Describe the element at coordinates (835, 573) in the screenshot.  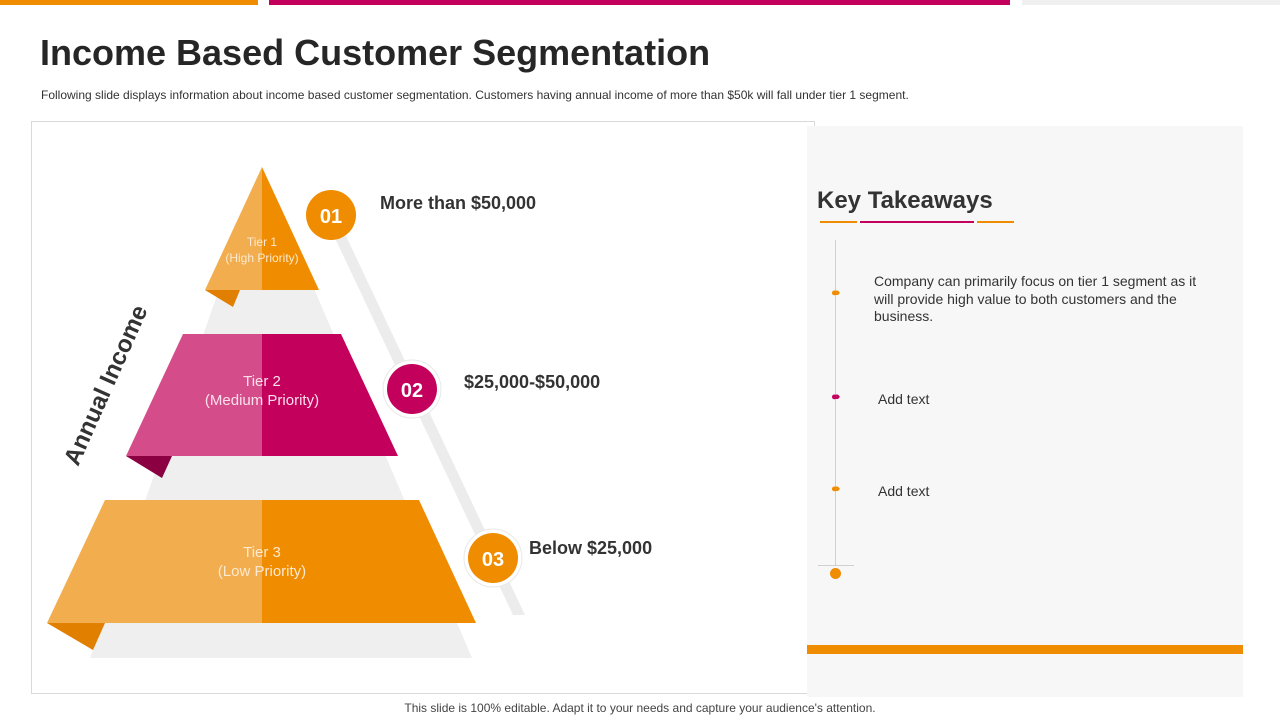
I see `timeline-end-dot` at that location.